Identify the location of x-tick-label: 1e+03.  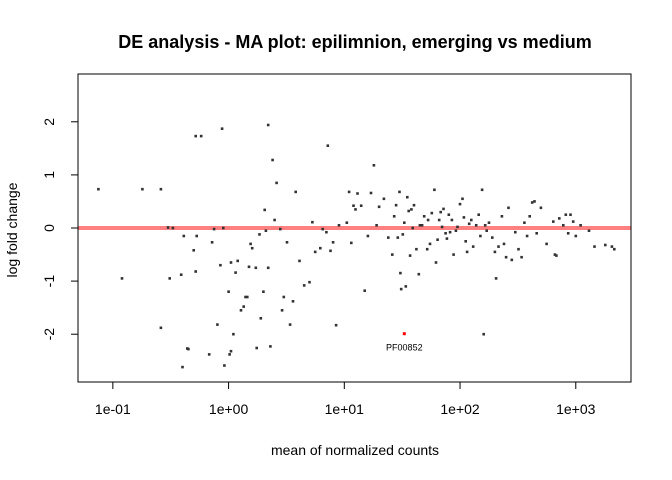
(576, 409).